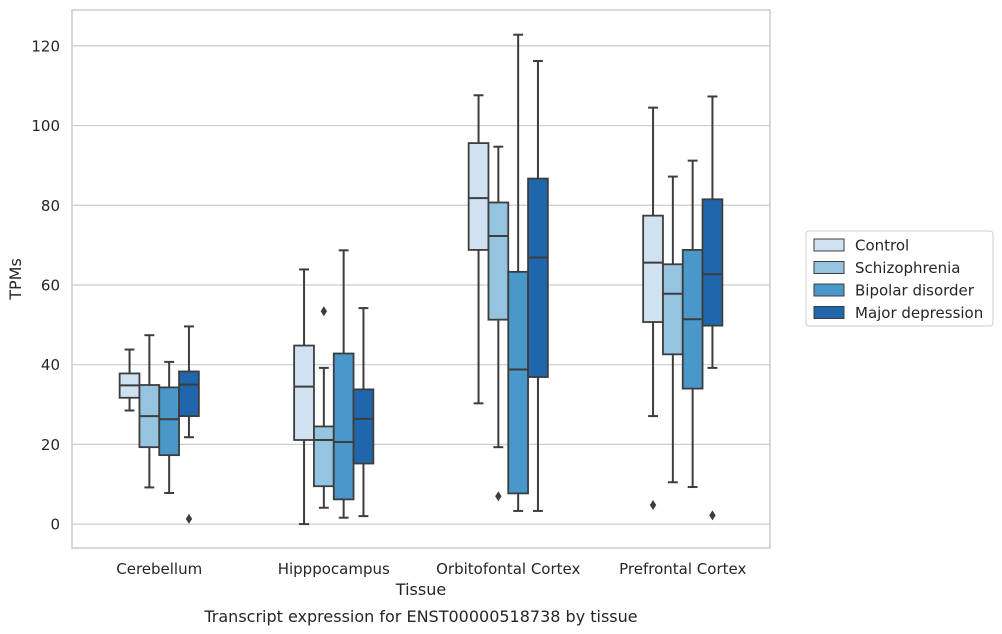 The width and height of the screenshot is (1002, 634). Describe the element at coordinates (915, 291) in the screenshot. I see `legend-label: Bipolar disorder` at that location.